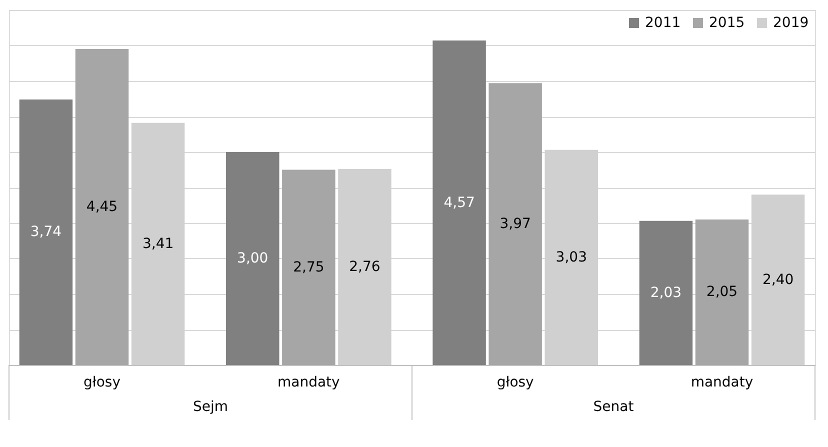 The height and width of the screenshot is (447, 828). I want to click on data-label: 4,45, so click(102, 207).